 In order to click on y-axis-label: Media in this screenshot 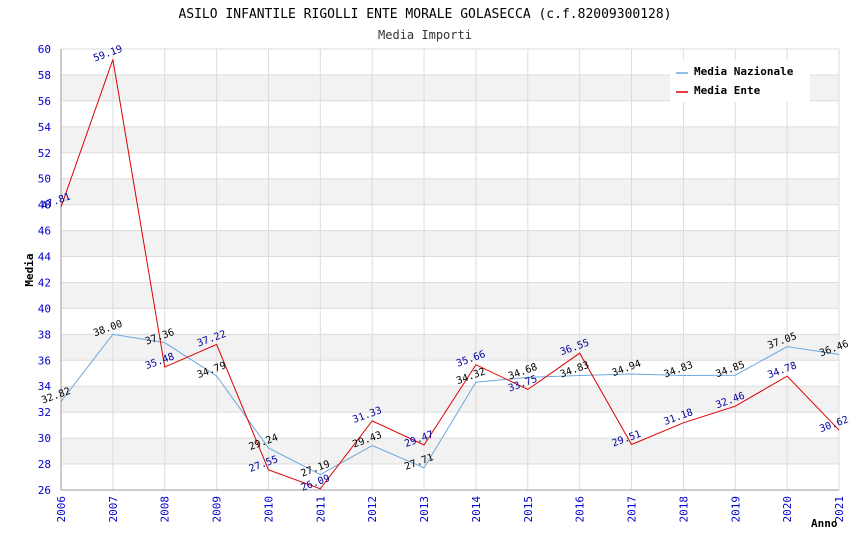, I will do `click(29, 269)`.